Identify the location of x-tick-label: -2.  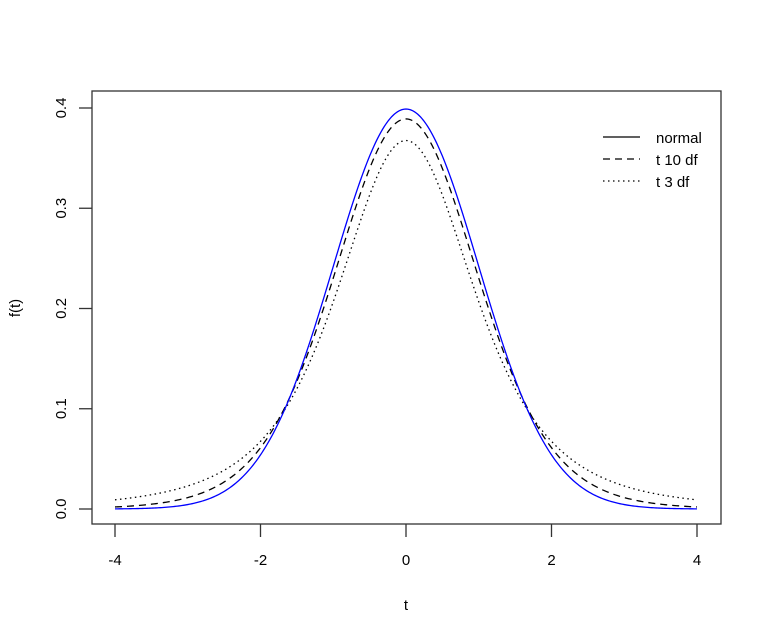
(260, 560).